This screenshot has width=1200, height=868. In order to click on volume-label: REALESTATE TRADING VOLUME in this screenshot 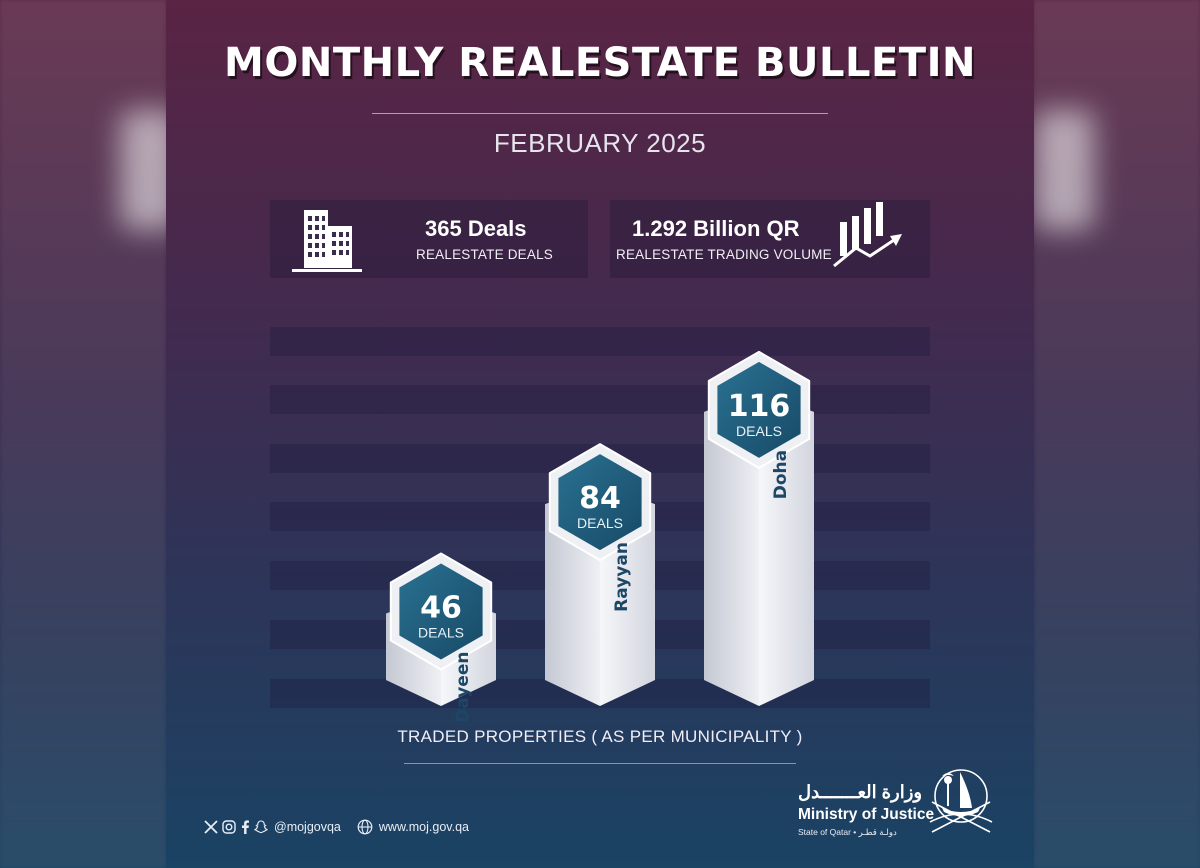, I will do `click(724, 254)`.